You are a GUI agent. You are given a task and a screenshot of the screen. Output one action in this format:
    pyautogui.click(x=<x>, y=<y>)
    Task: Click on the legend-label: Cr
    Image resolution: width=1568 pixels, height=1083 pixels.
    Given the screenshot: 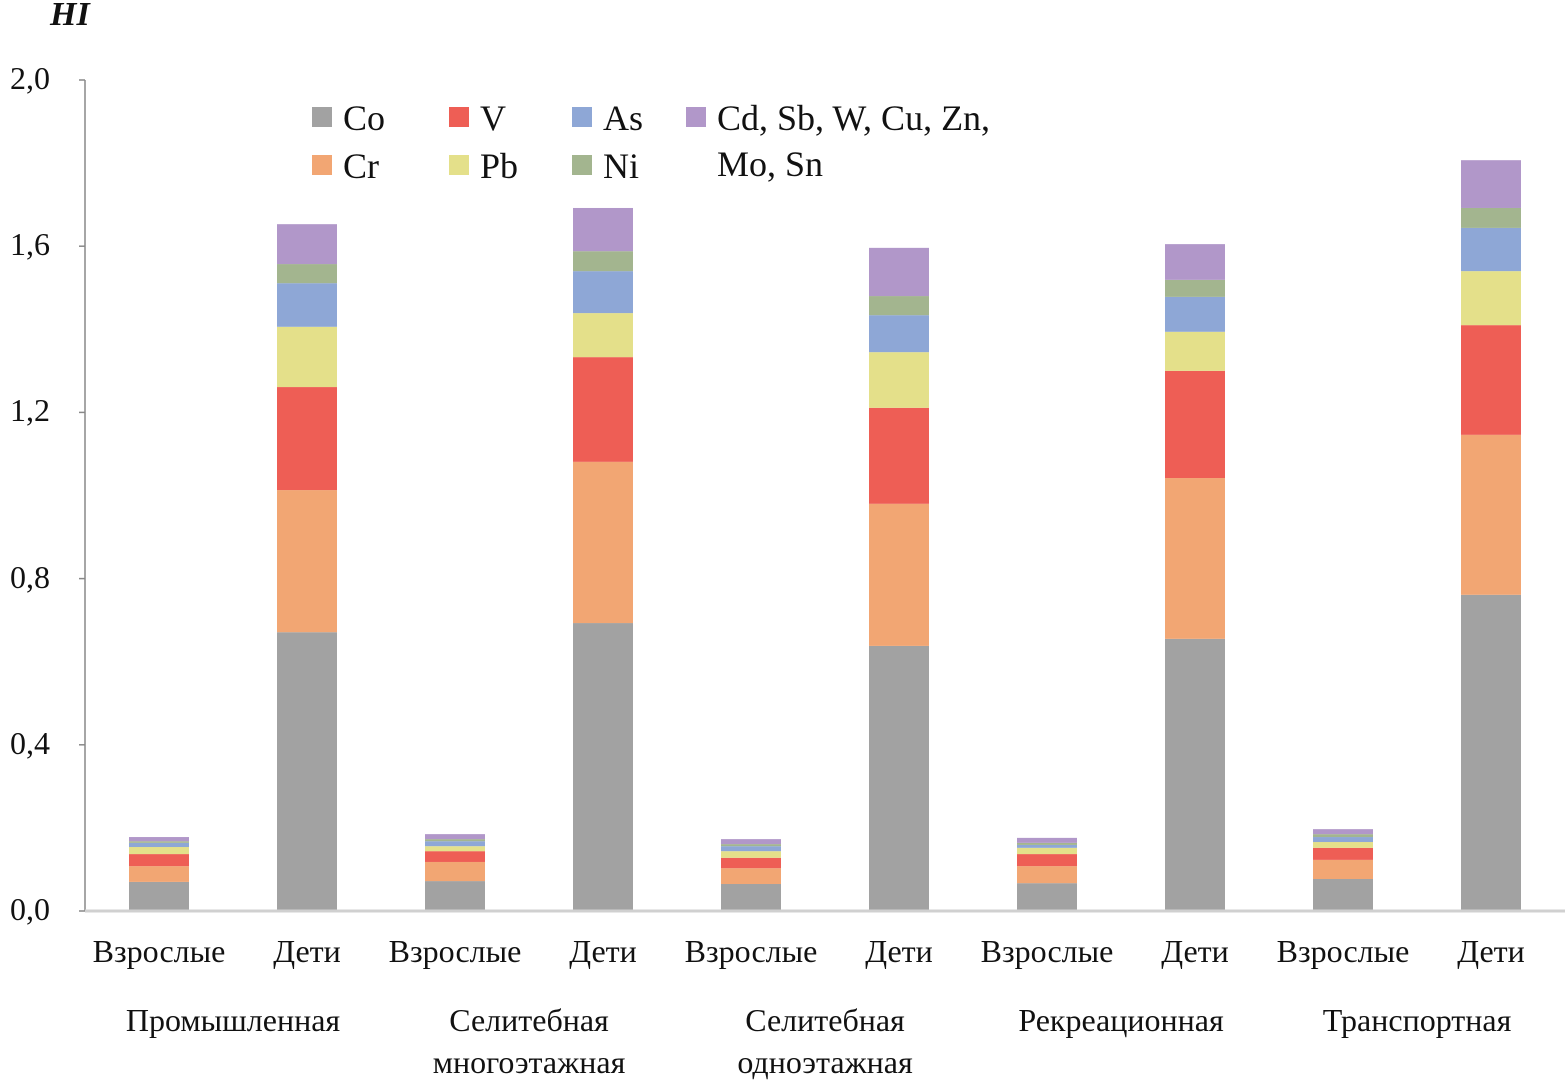 What is the action you would take?
    pyautogui.click(x=361, y=166)
    